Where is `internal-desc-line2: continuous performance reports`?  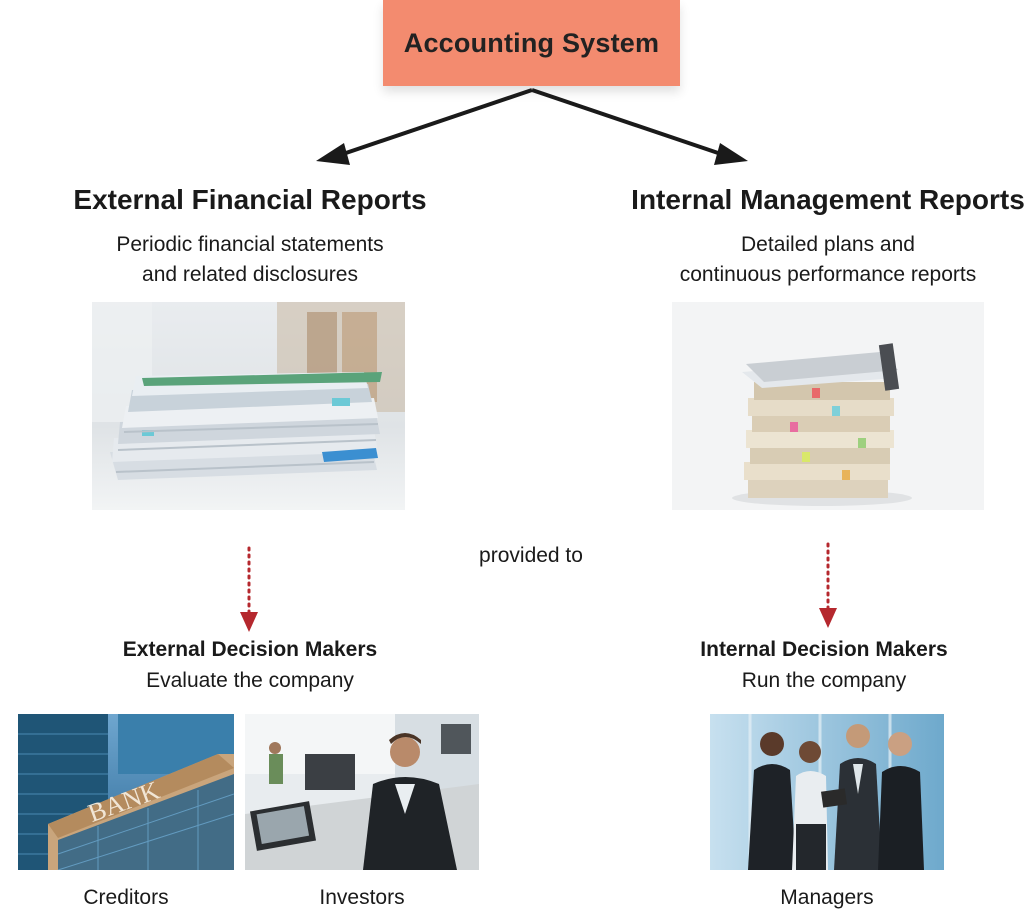 internal-desc-line2: continuous performance reports is located at coordinates (828, 274).